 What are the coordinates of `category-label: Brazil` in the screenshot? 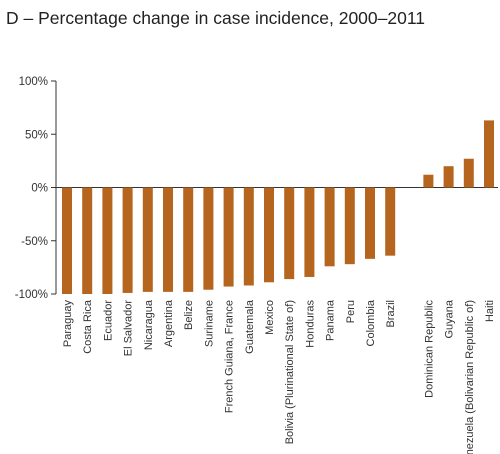 It's located at (391, 314).